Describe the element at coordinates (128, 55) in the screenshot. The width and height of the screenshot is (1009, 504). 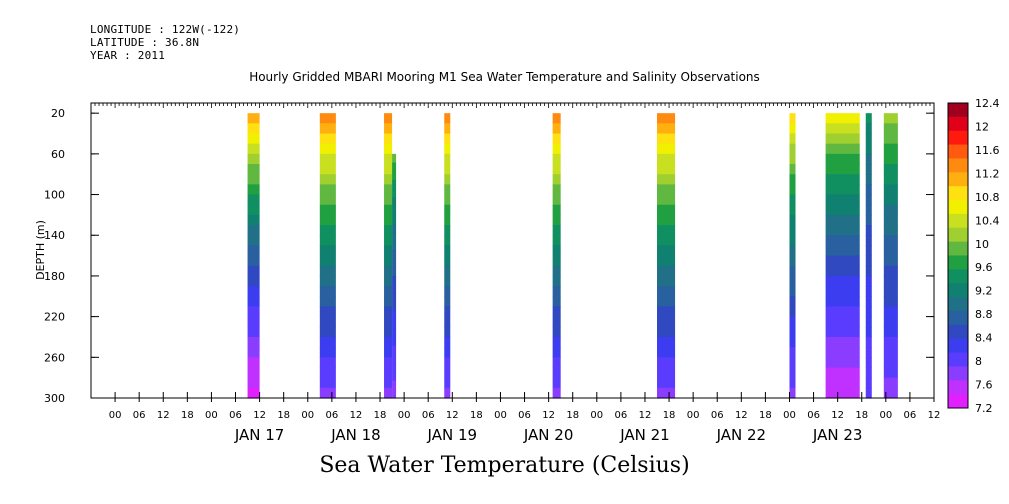
I see `year-label: YEAR : 2011` at that location.